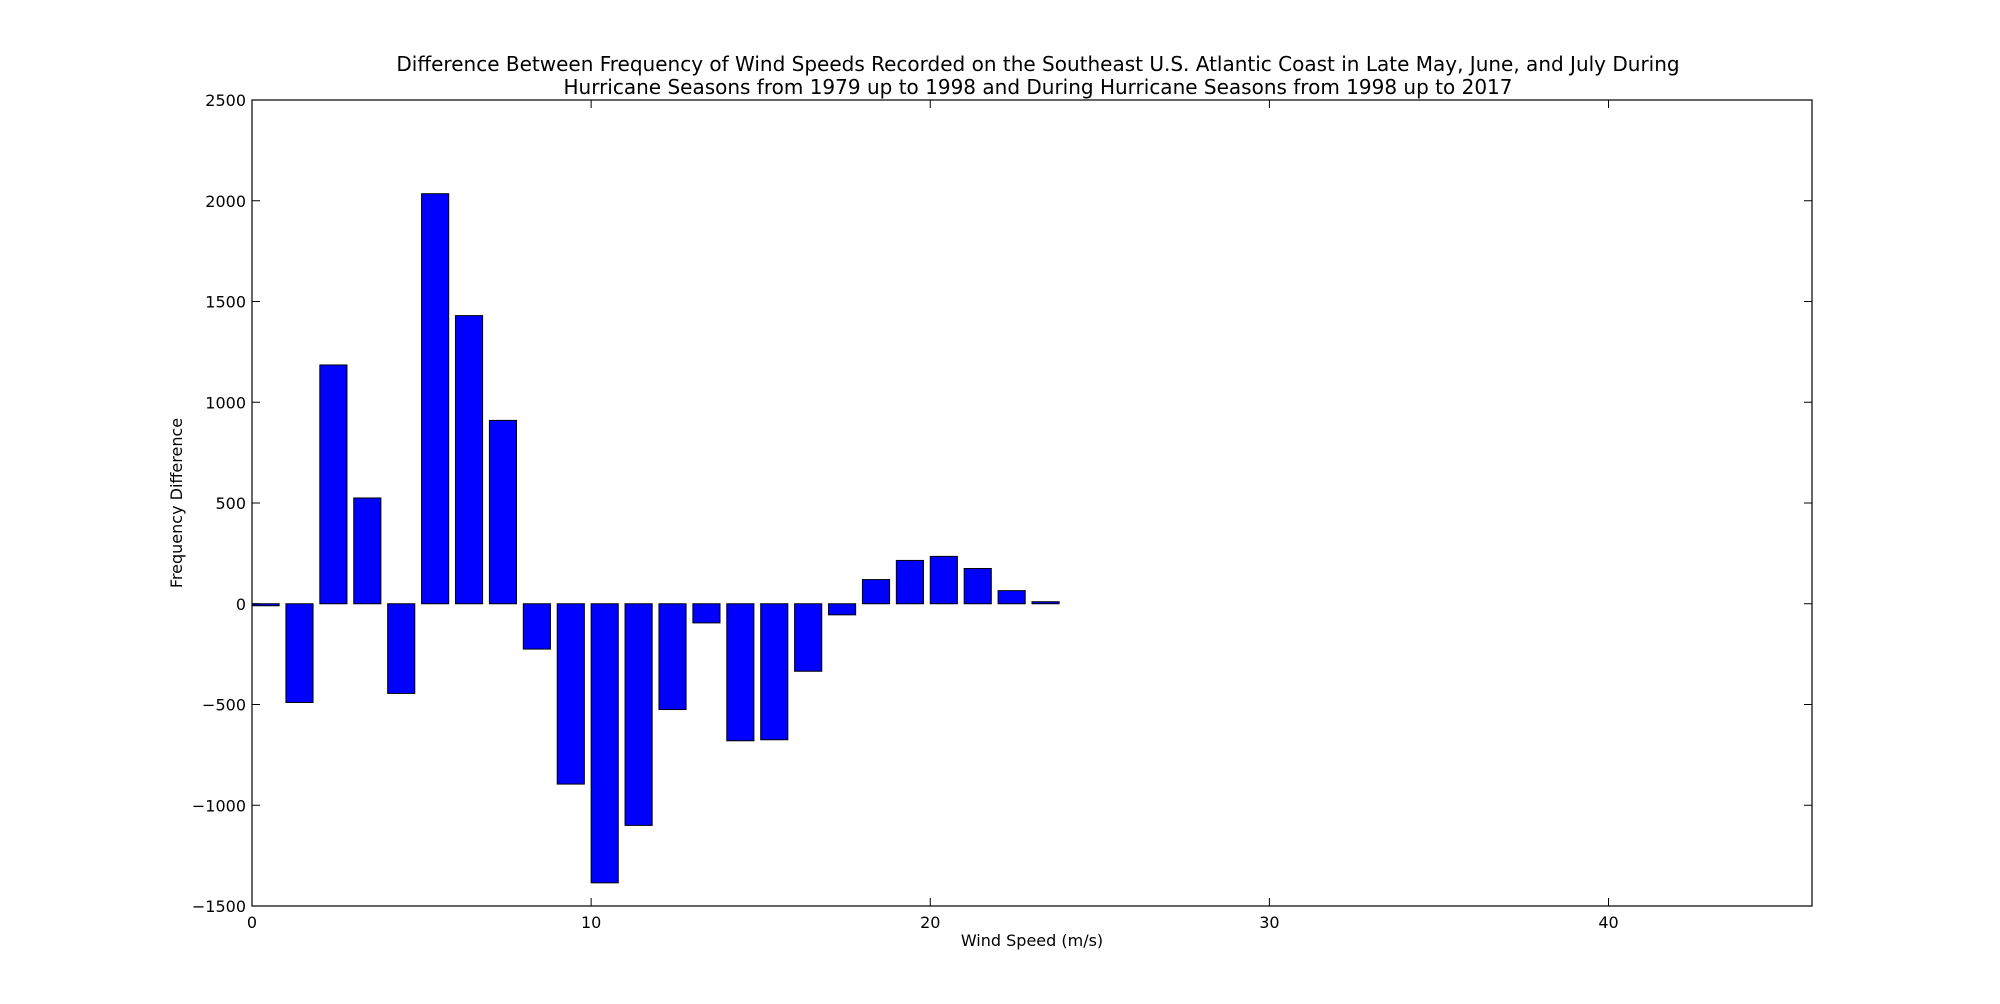 Image resolution: width=2000 pixels, height=1004 pixels. Describe the element at coordinates (225, 402) in the screenshot. I see `y-tick-label-1000: 1000` at that location.